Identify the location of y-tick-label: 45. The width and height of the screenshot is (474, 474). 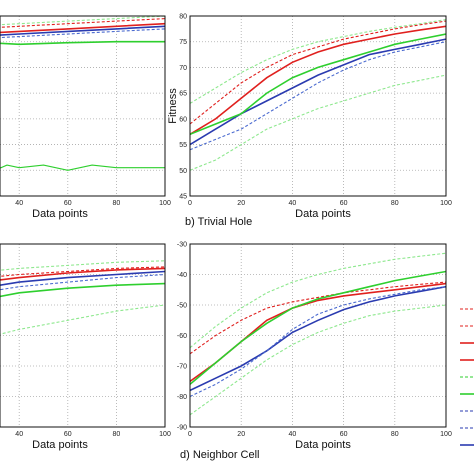
(183, 197).